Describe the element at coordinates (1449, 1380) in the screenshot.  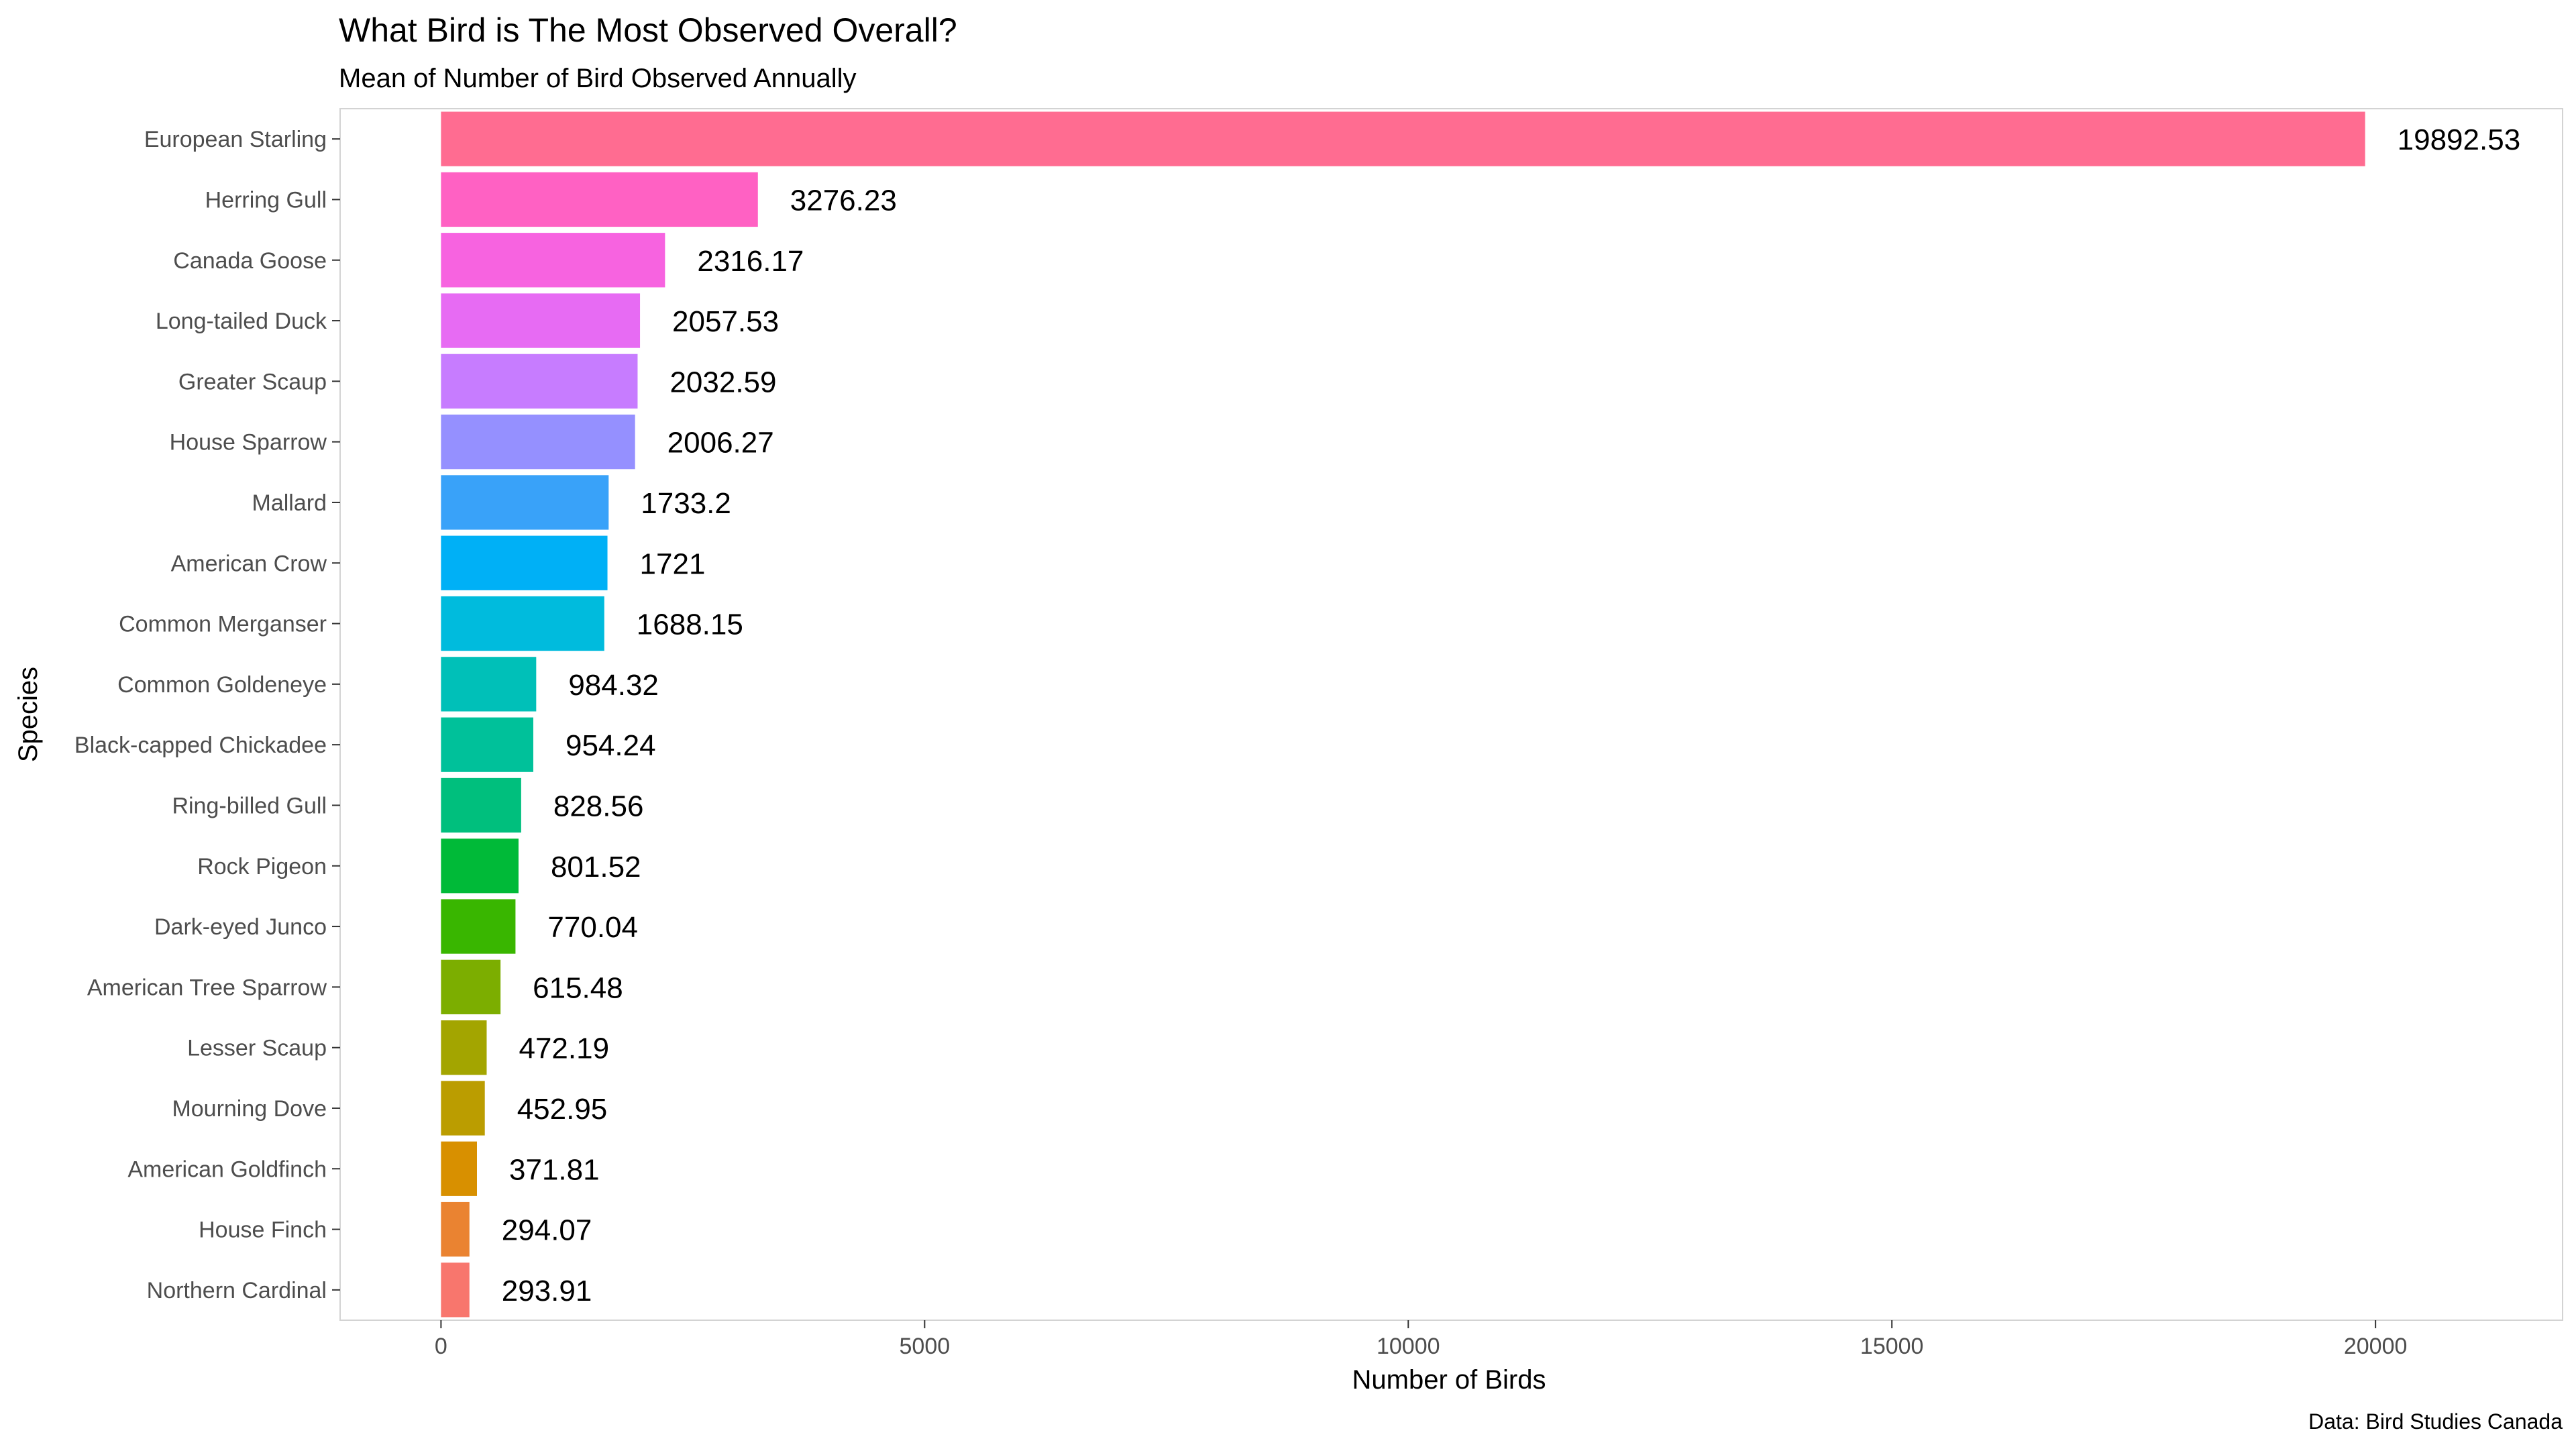
I see `x-axis-title: Number of Birds` at that location.